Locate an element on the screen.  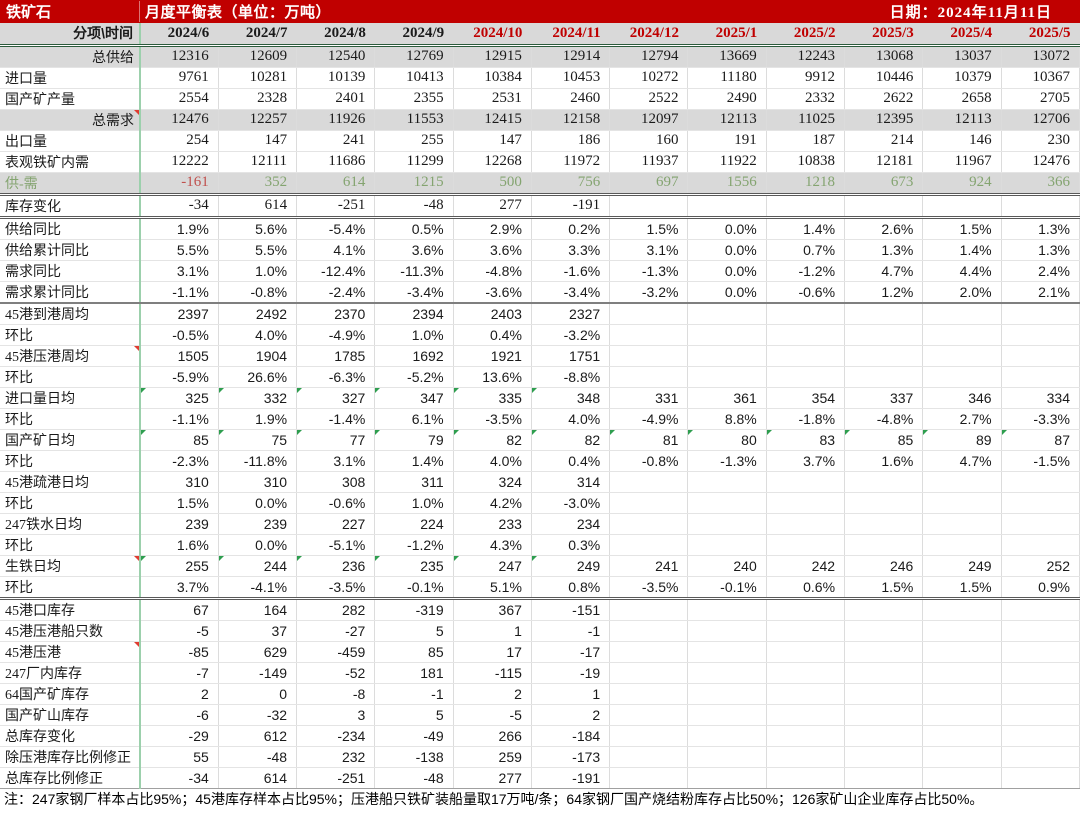
row-label: 除压港库存比例修正 is located at coordinates (70, 757).